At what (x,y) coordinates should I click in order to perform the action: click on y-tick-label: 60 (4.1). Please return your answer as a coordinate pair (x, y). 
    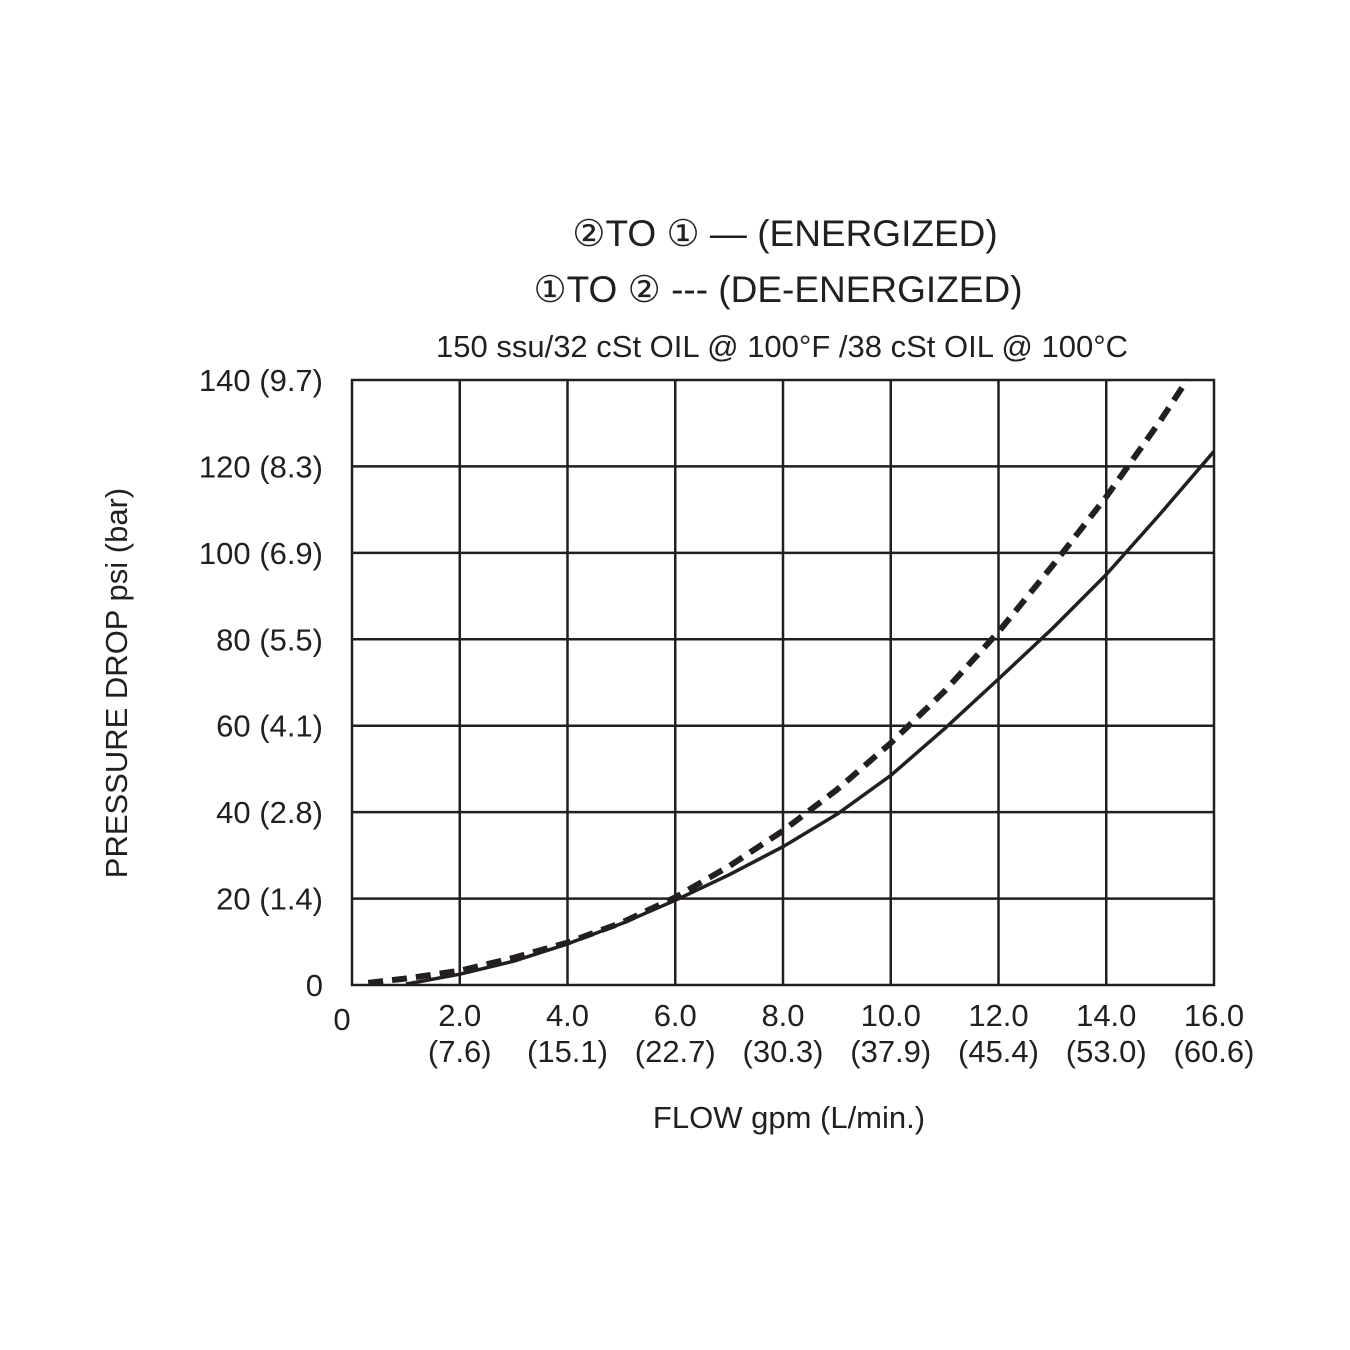
    Looking at the image, I should click on (269, 726).